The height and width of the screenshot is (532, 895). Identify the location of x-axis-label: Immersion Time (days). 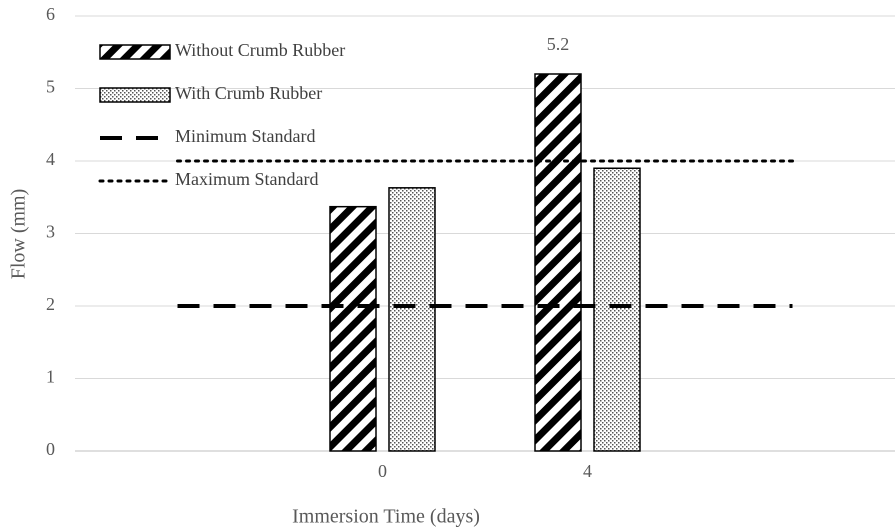
(386, 517).